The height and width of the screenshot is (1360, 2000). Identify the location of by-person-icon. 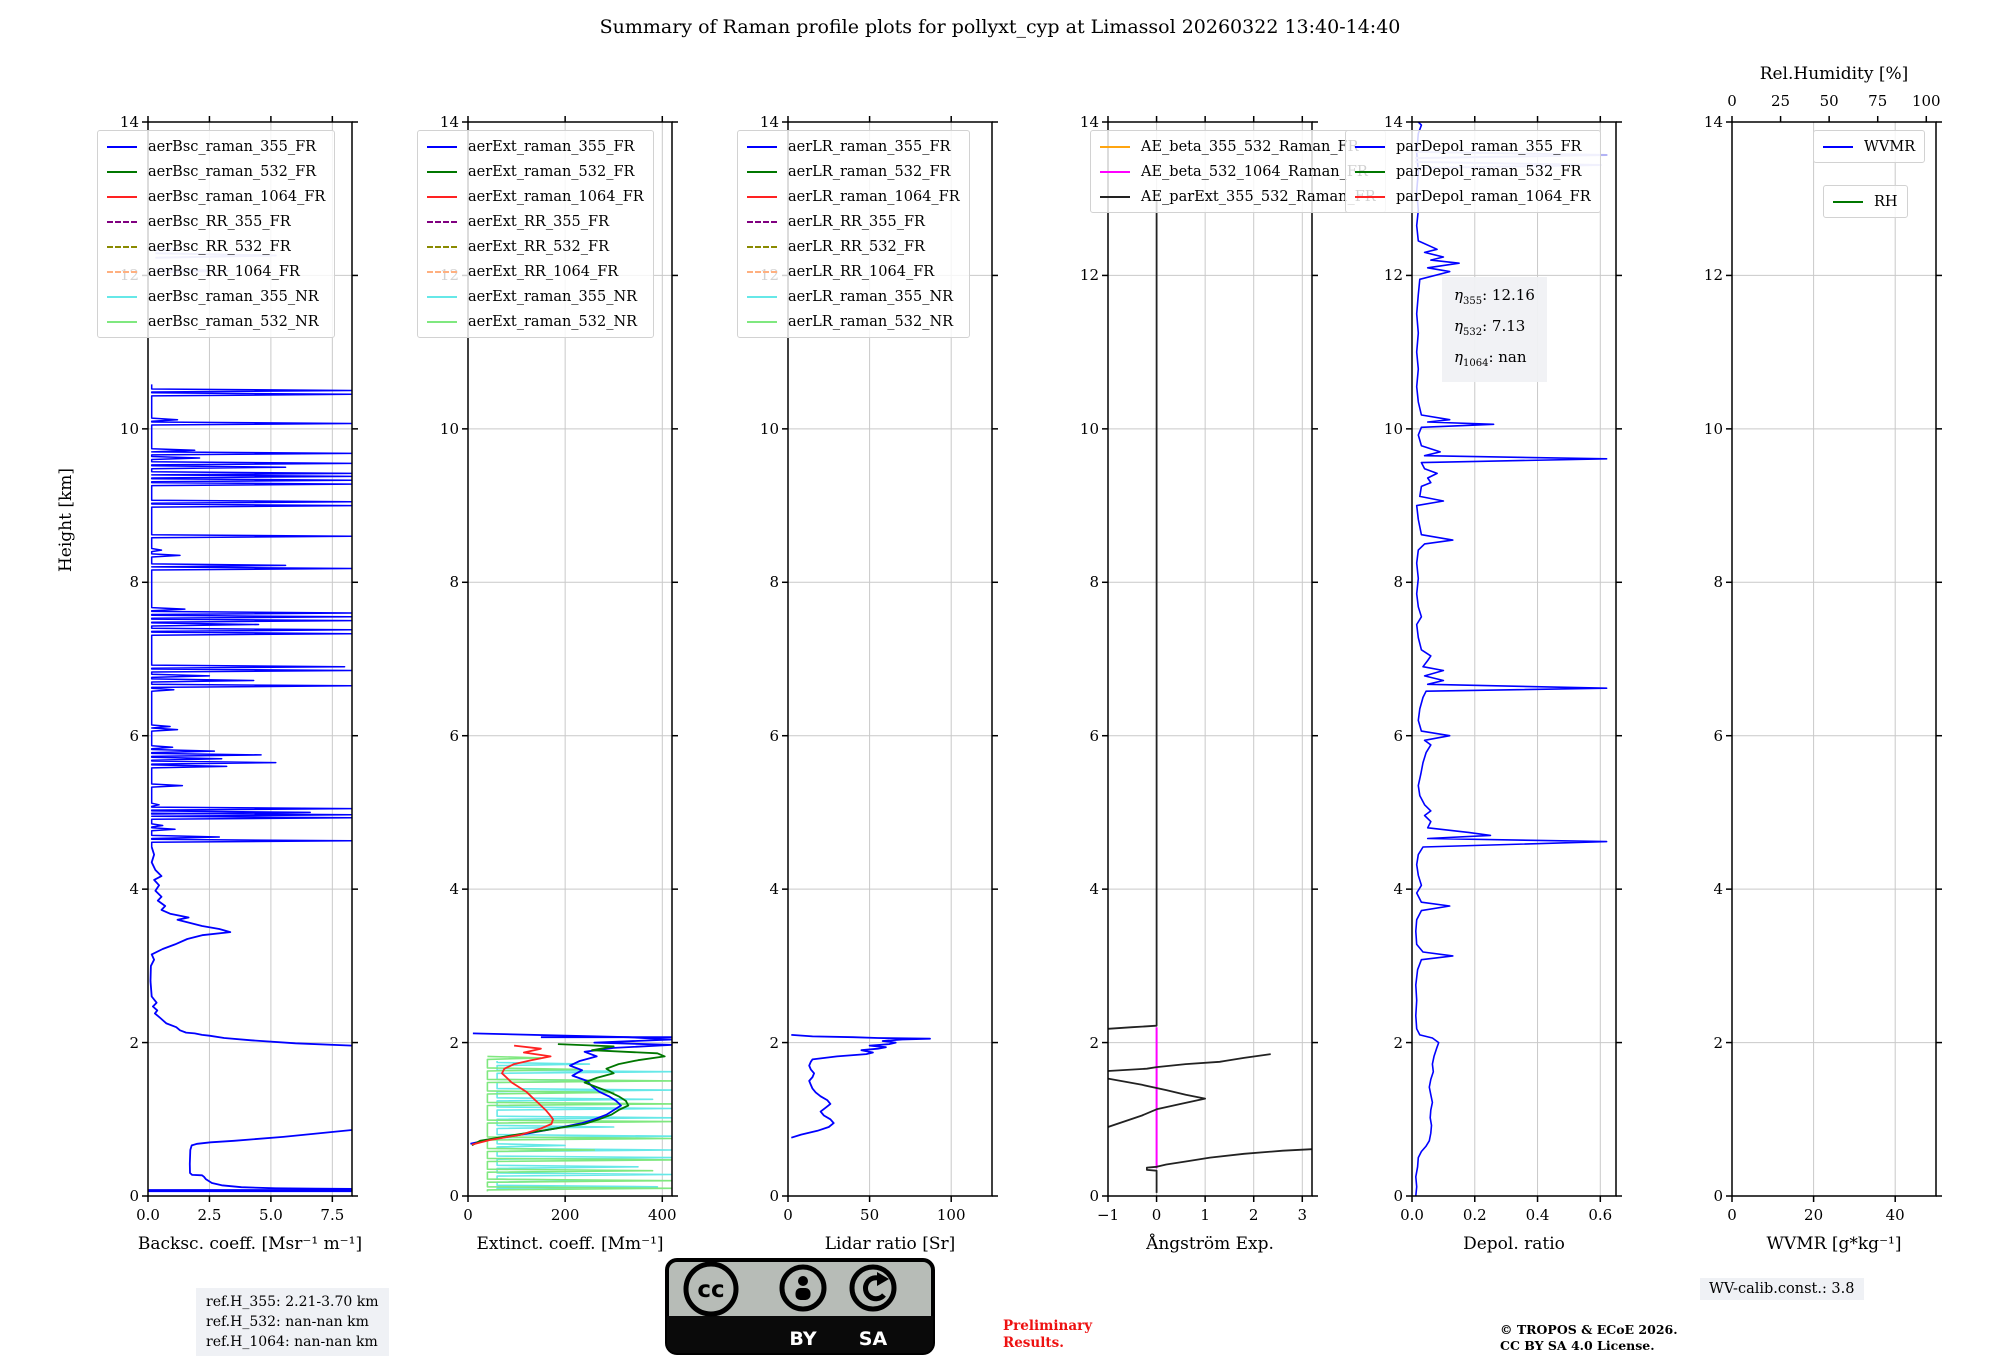
(803, 1288).